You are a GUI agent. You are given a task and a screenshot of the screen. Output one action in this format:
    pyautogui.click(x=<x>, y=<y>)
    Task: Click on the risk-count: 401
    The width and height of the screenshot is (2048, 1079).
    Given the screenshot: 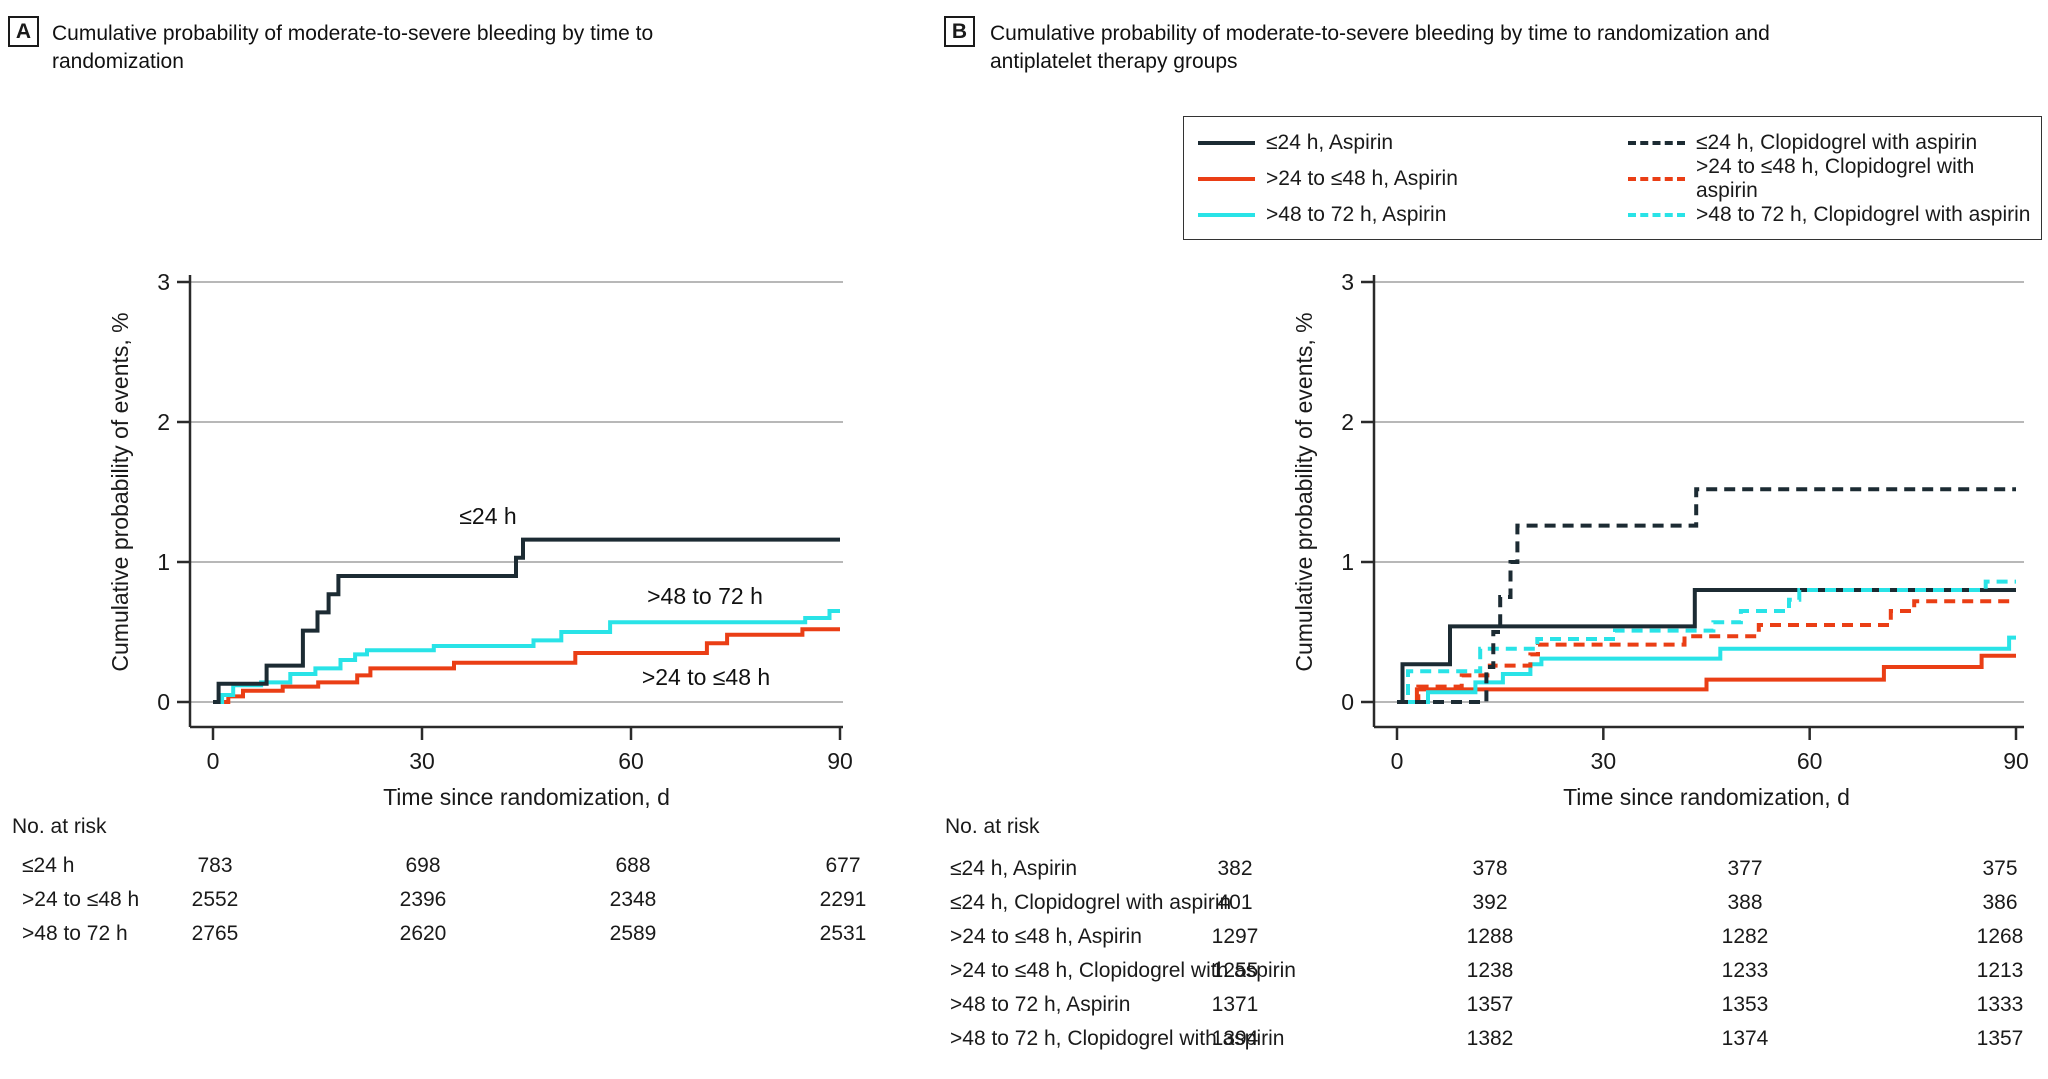 What is the action you would take?
    pyautogui.click(x=1235, y=902)
    